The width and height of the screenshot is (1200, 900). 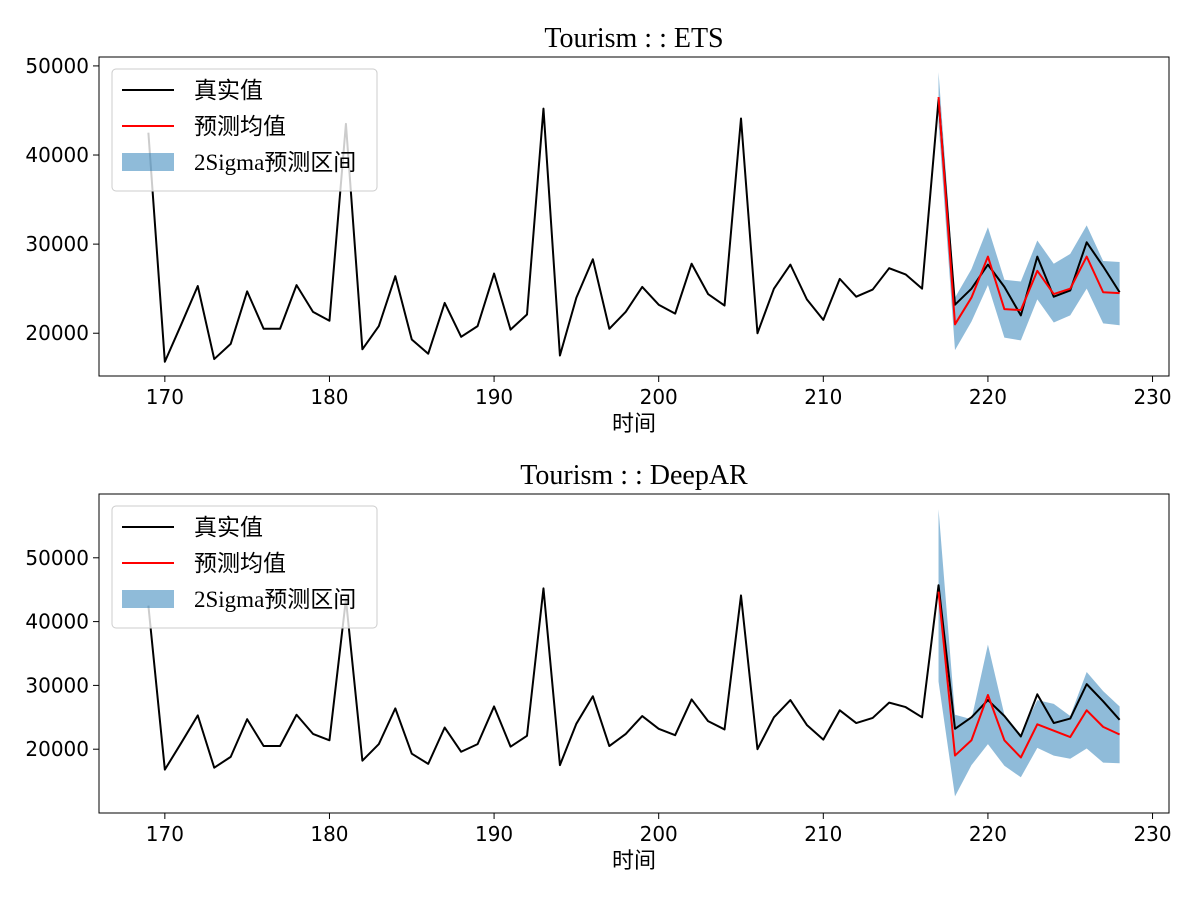 What do you see at coordinates (633, 38) in the screenshot?
I see `chart-title: Tourism : : ETS` at bounding box center [633, 38].